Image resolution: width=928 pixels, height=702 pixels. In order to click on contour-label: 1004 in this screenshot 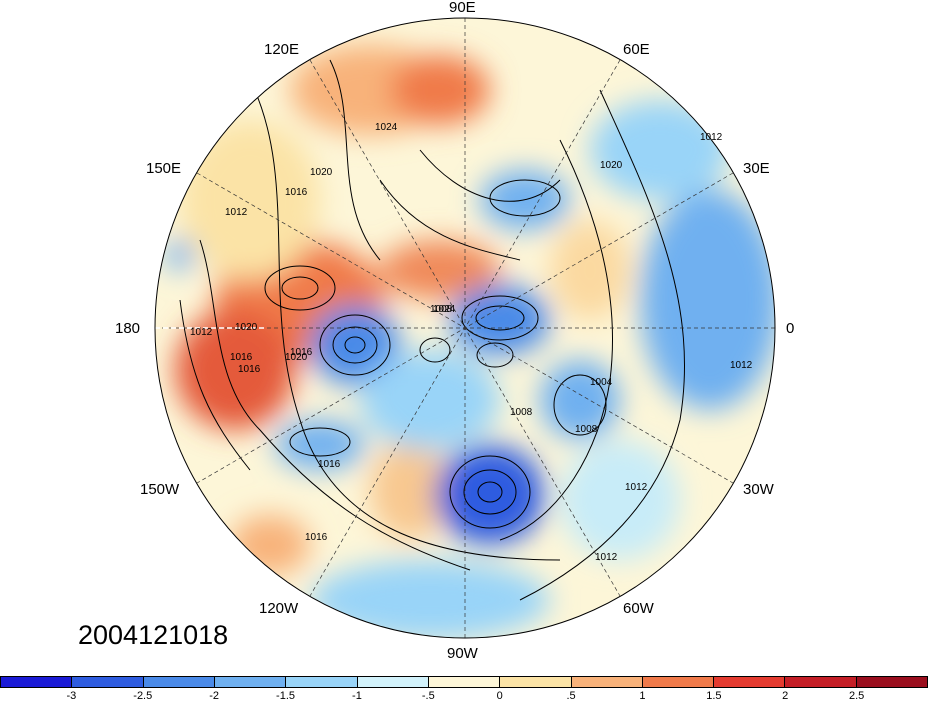, I will do `click(601, 382)`.